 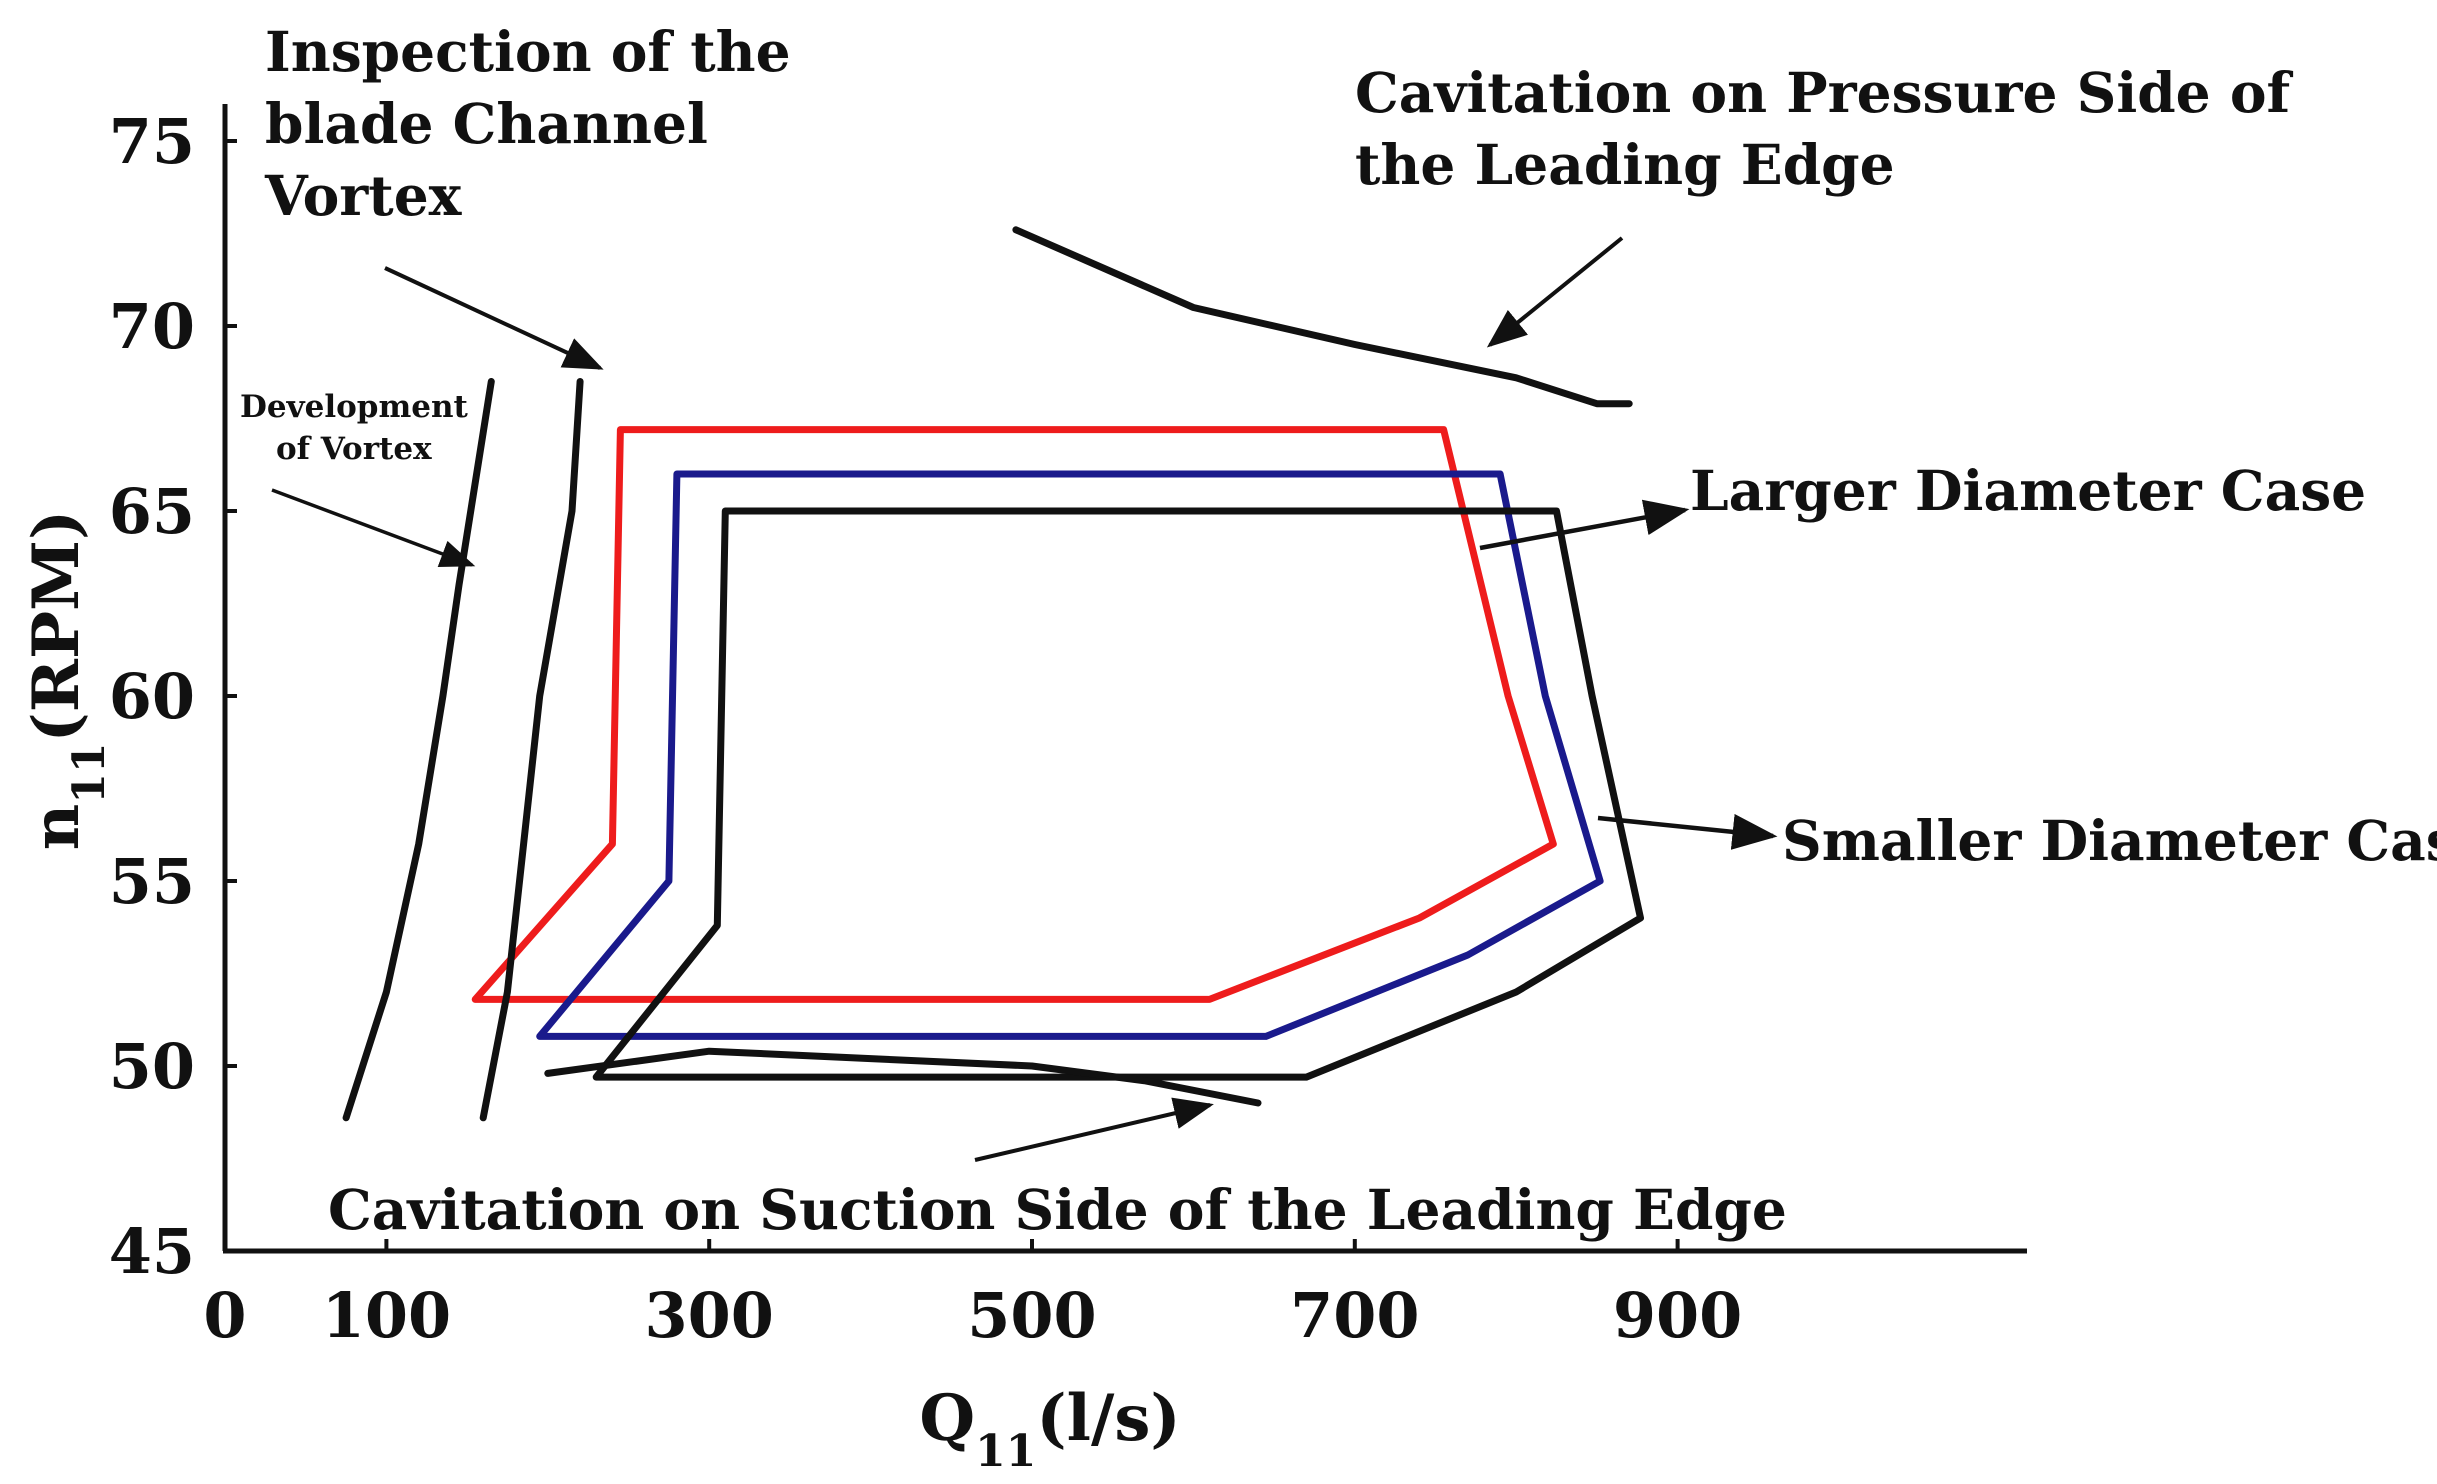 I want to click on annotation-blade-channel-vortex-line-3: Vortex, so click(x=363, y=195).